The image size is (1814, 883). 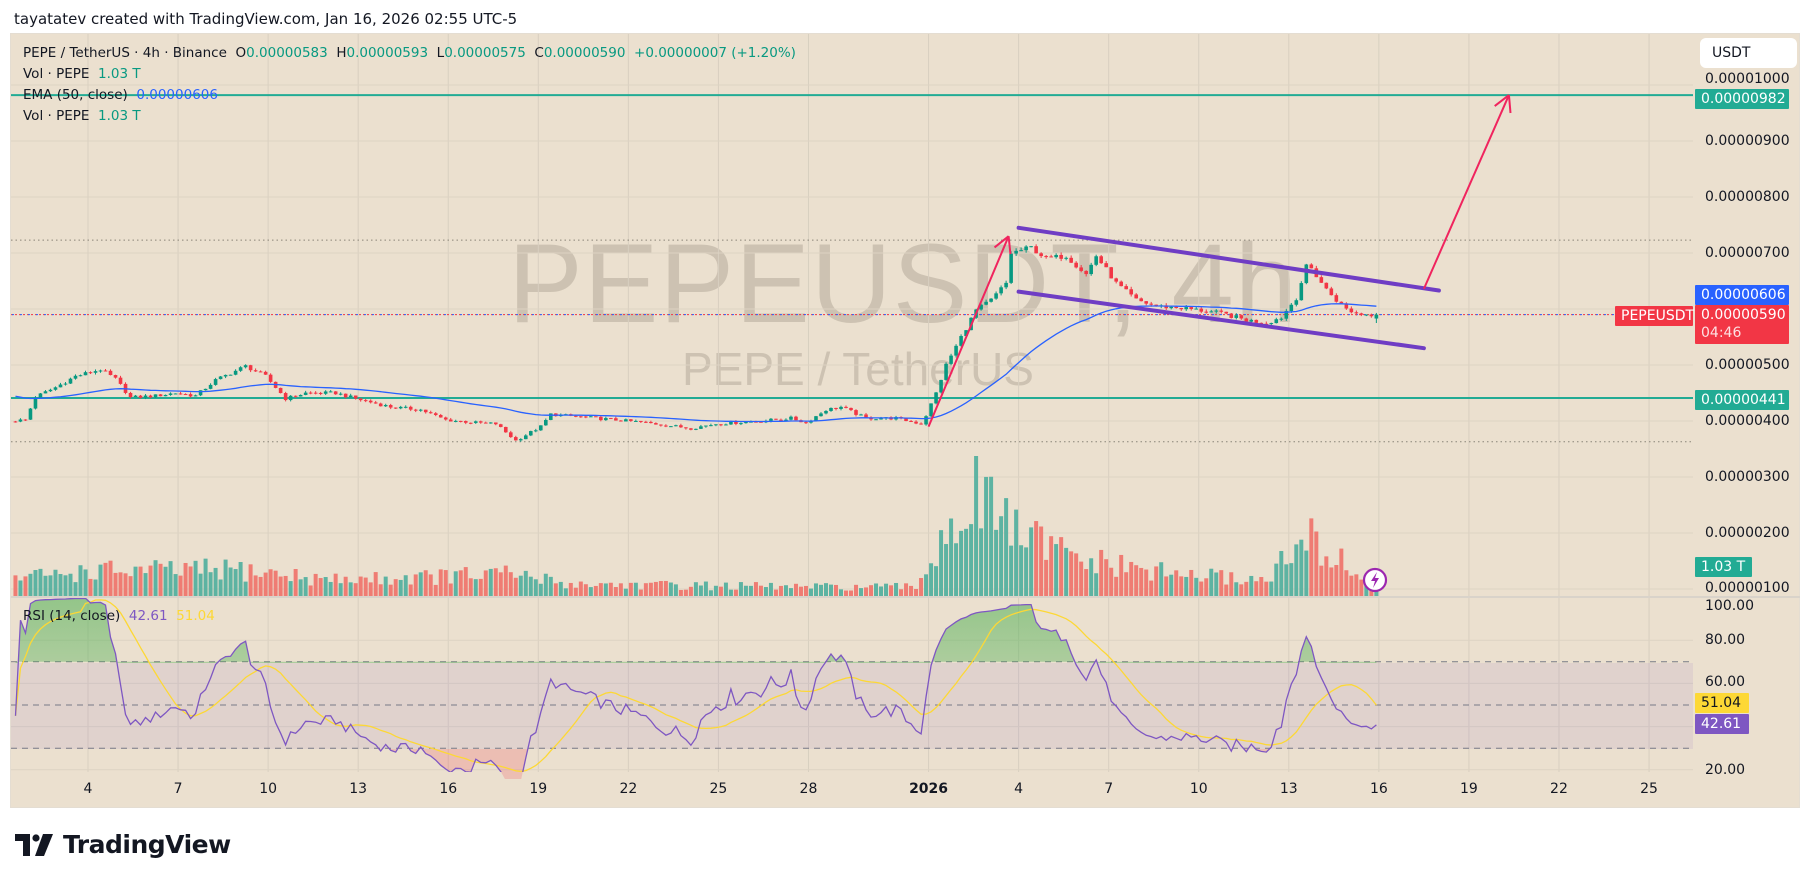 I want to click on legend-high-label: H, so click(x=341, y=53).